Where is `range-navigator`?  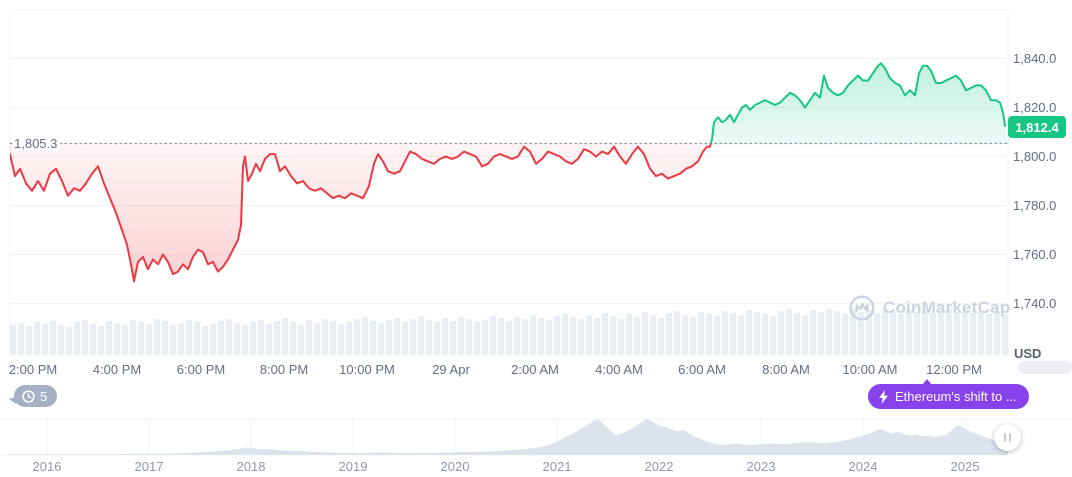 range-navigator is located at coordinates (536, 437).